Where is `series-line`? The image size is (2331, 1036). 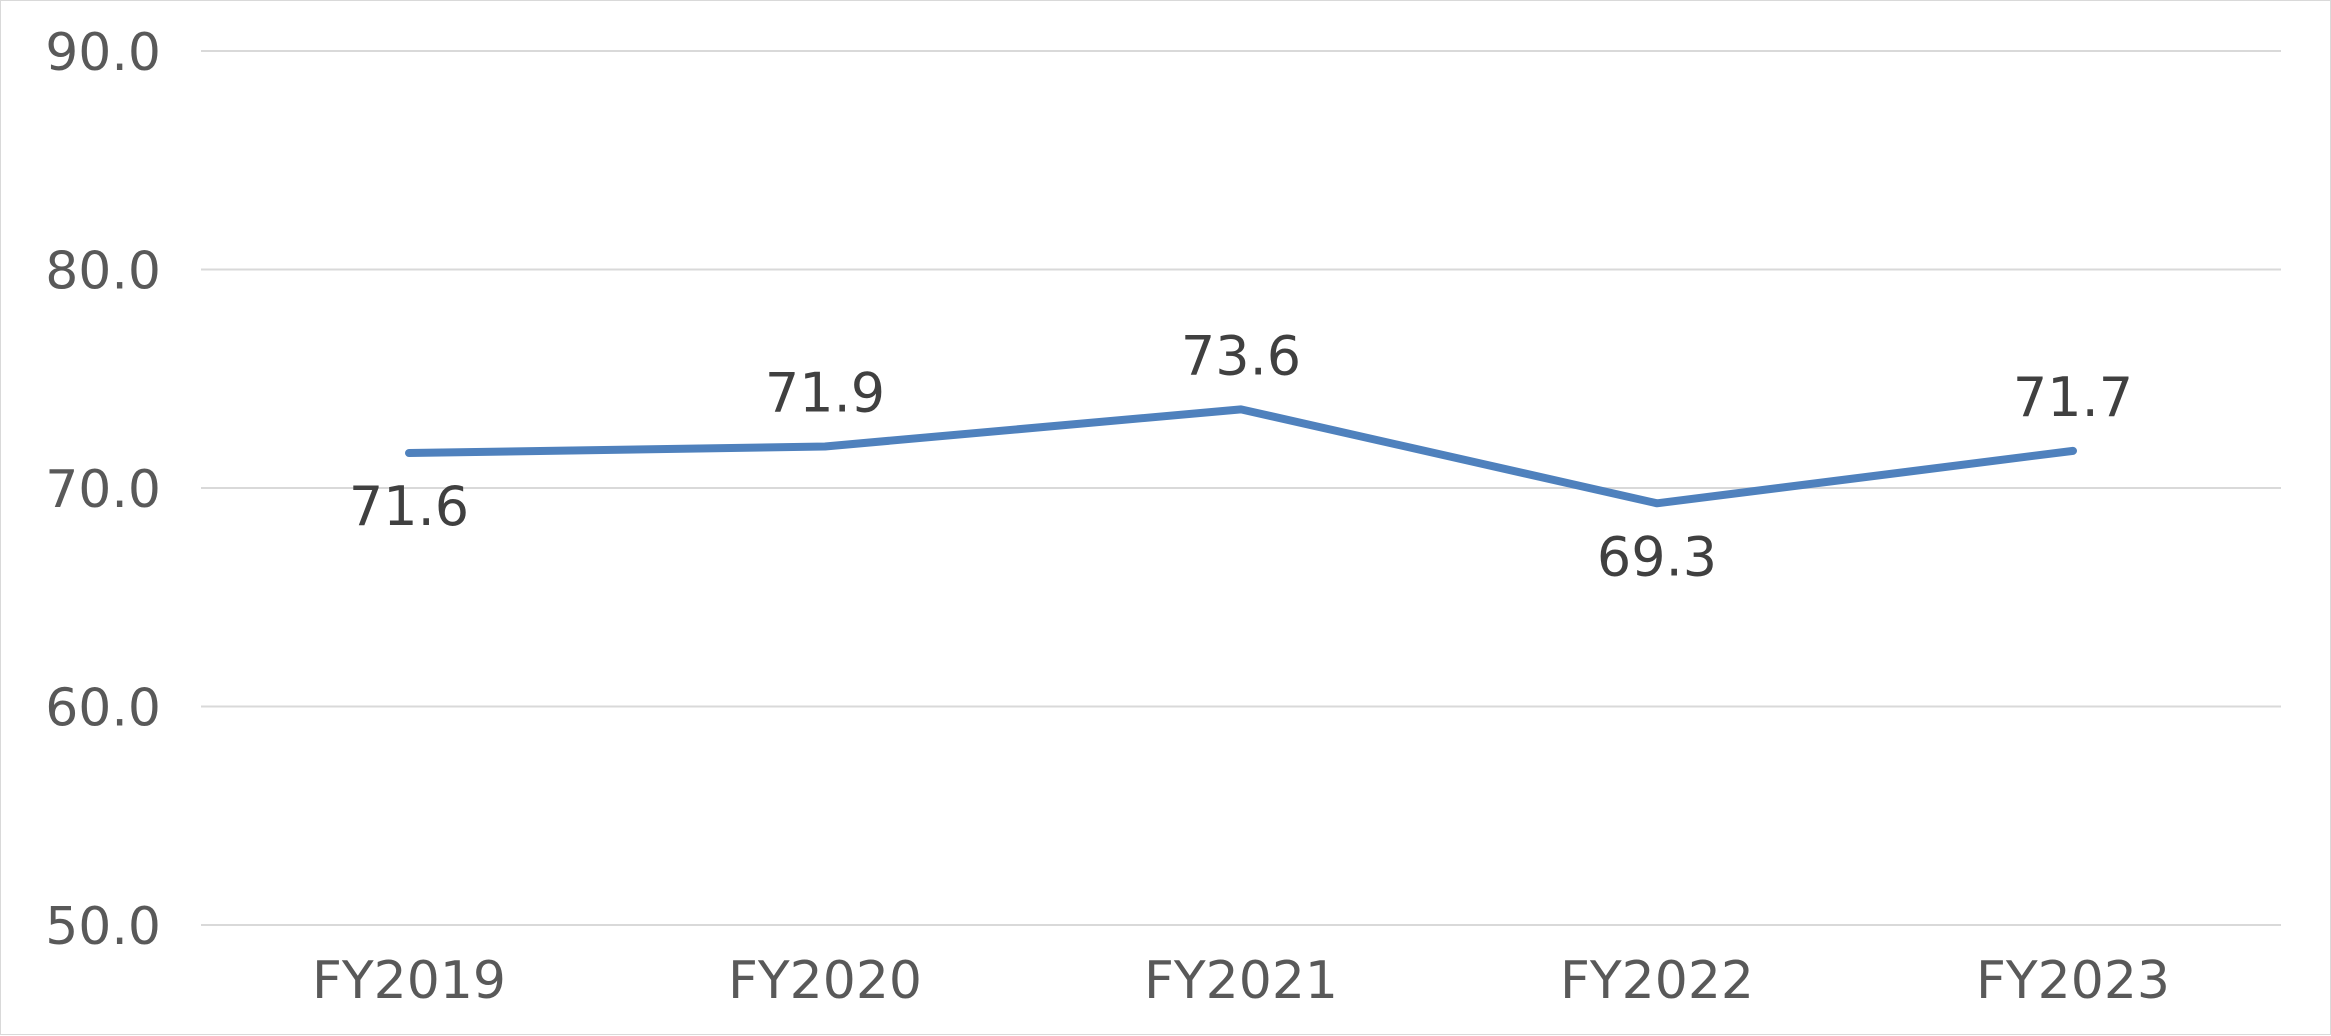
series-line is located at coordinates (1241, 456).